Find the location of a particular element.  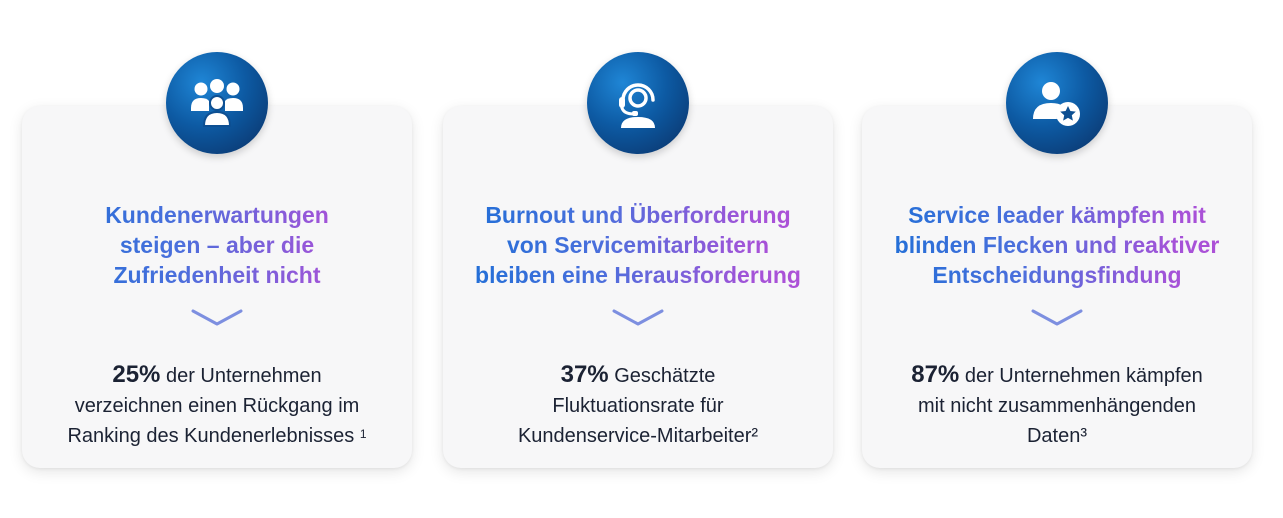

stat-percent: 25% is located at coordinates (136, 374).